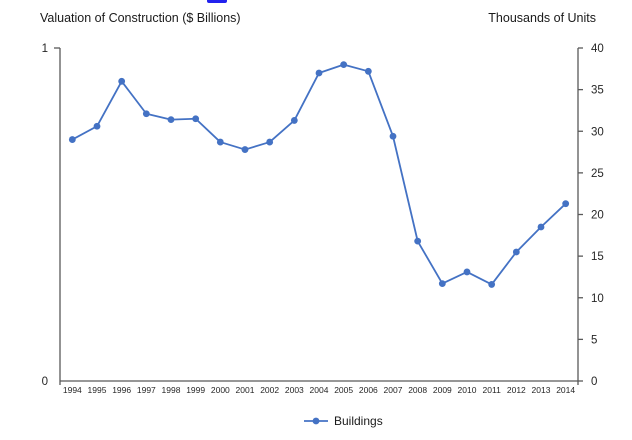 The image size is (632, 440). I want to click on x-axis-tick-label: 2002, so click(269, 390).